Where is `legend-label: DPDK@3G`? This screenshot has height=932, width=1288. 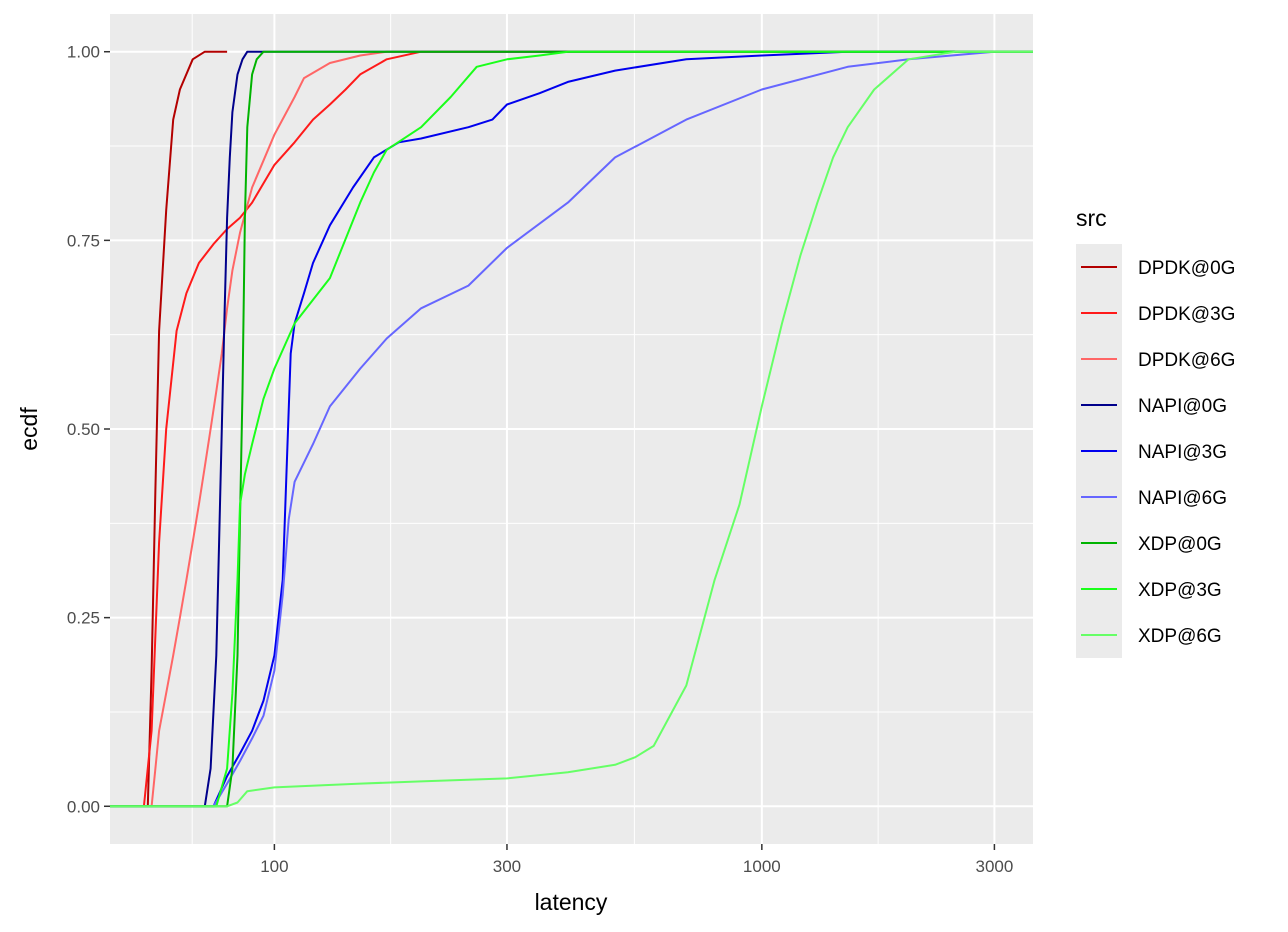
legend-label: DPDK@3G is located at coordinates (1186, 314).